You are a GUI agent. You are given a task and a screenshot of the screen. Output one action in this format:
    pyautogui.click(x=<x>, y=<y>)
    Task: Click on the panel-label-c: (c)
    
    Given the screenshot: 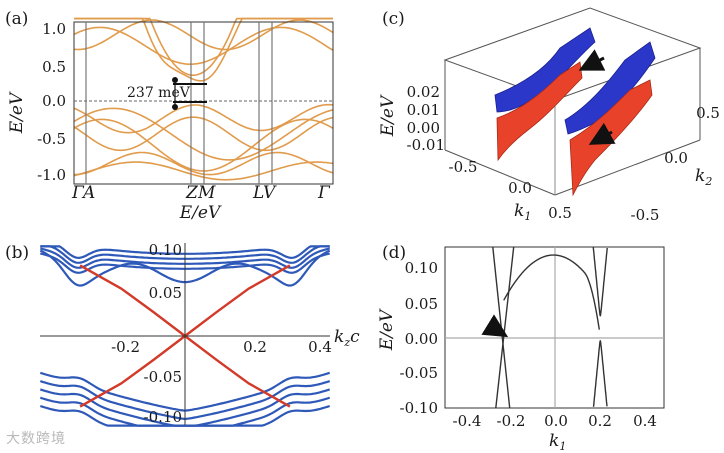 What is the action you would take?
    pyautogui.click(x=393, y=19)
    